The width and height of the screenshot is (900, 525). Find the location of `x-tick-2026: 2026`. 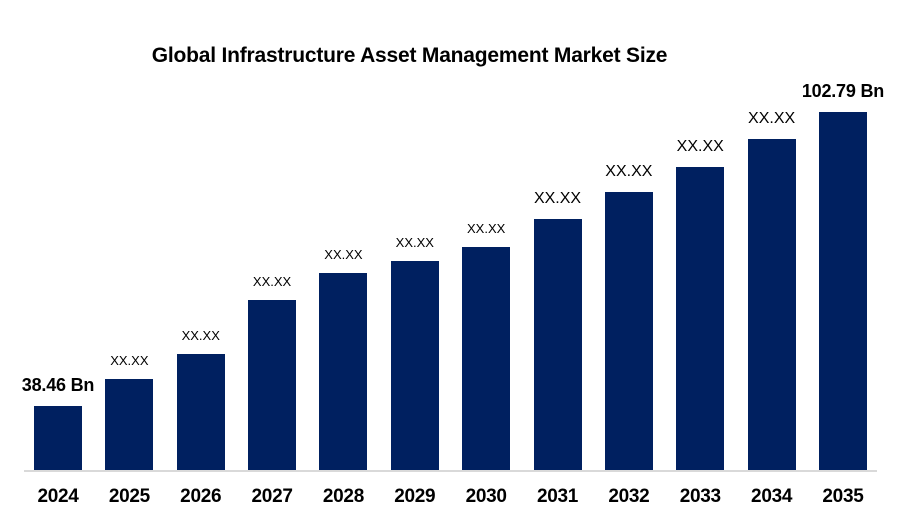

x-tick-2026: 2026 is located at coordinates (201, 496).